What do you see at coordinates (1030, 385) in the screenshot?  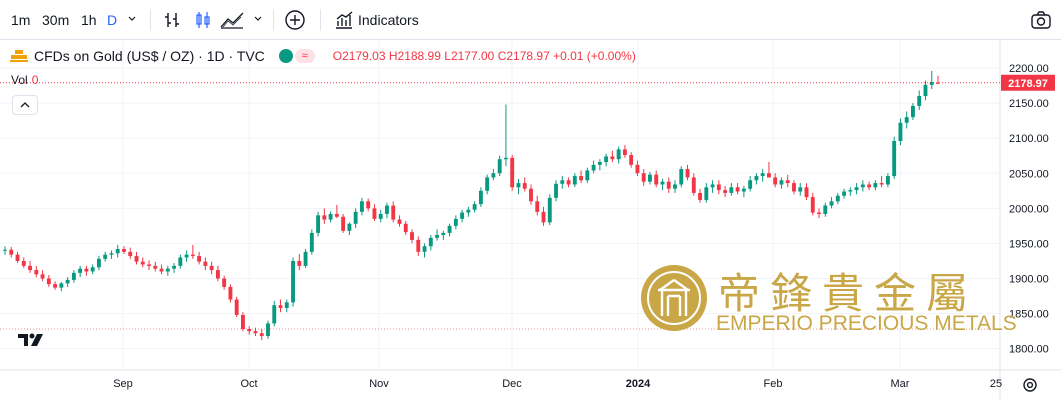 I see `settings-gear-icon` at bounding box center [1030, 385].